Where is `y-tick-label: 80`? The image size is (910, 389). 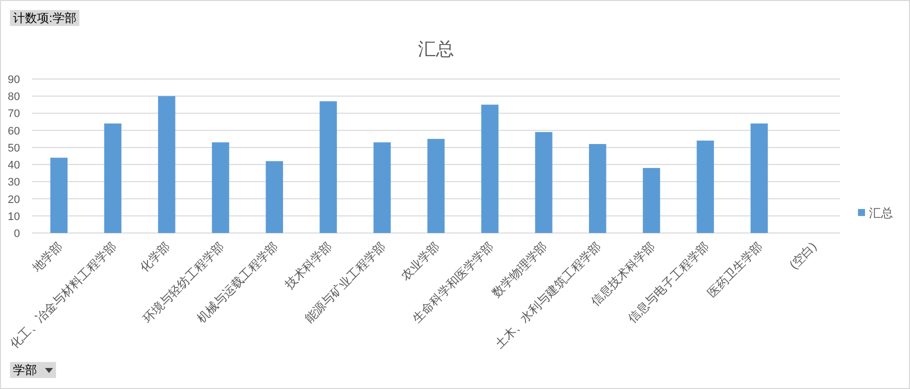 y-tick-label: 80 is located at coordinates (14, 97).